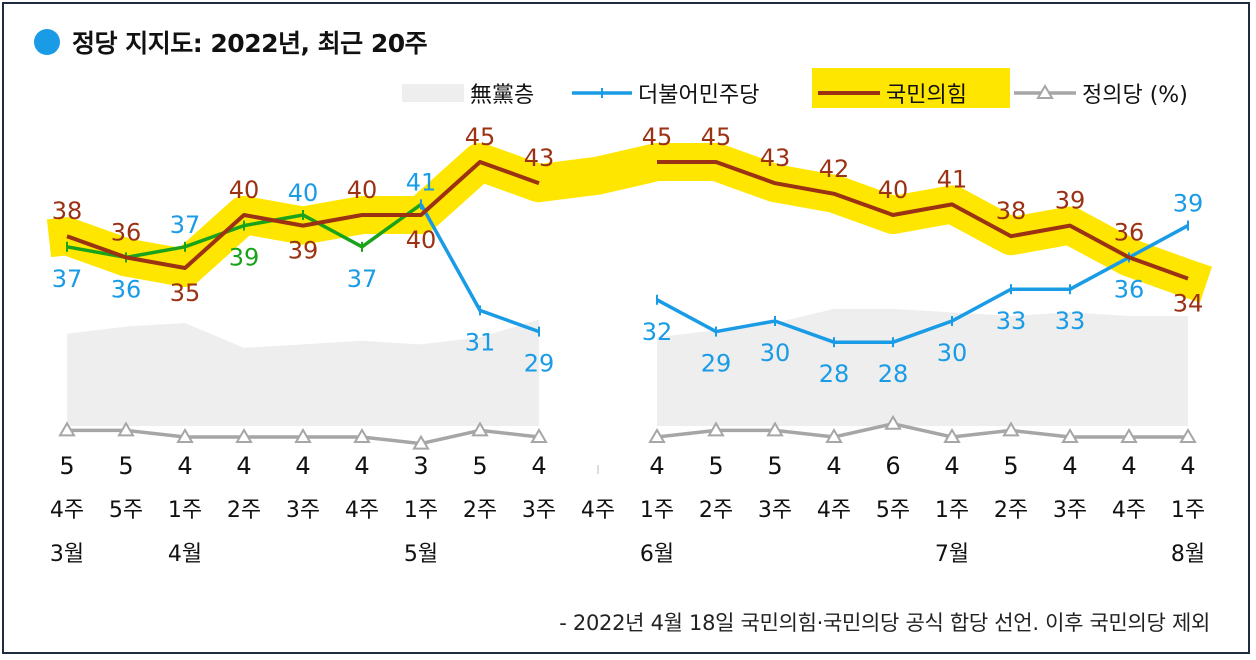 The height and width of the screenshot is (660, 1256). Describe the element at coordinates (539, 364) in the screenshot. I see `minjoo-label-9: 29` at that location.